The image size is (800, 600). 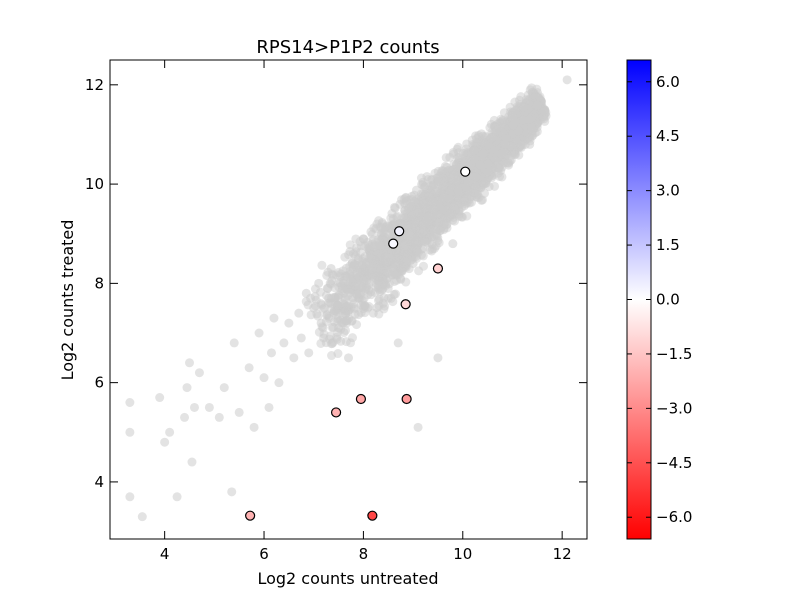 What do you see at coordinates (668, 191) in the screenshot?
I see `colorbar-tick-label: 3.0` at bounding box center [668, 191].